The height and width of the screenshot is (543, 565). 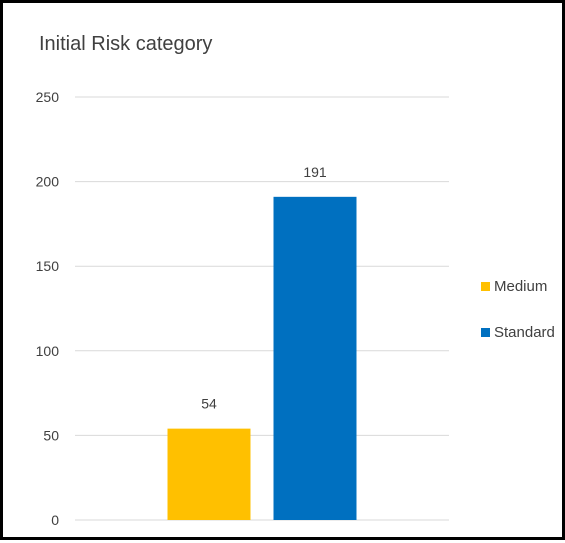 What do you see at coordinates (209, 474) in the screenshot?
I see `bar-medium` at bounding box center [209, 474].